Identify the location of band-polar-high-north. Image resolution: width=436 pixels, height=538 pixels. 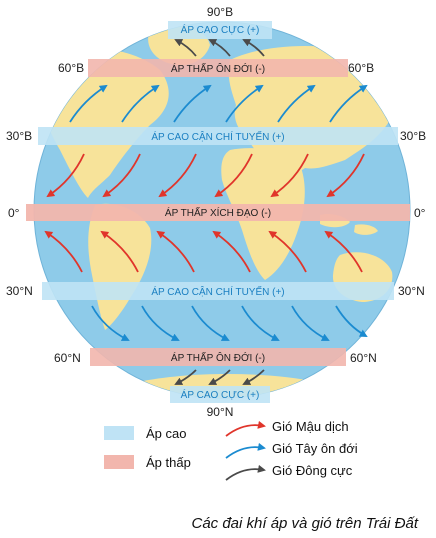
(220, 30).